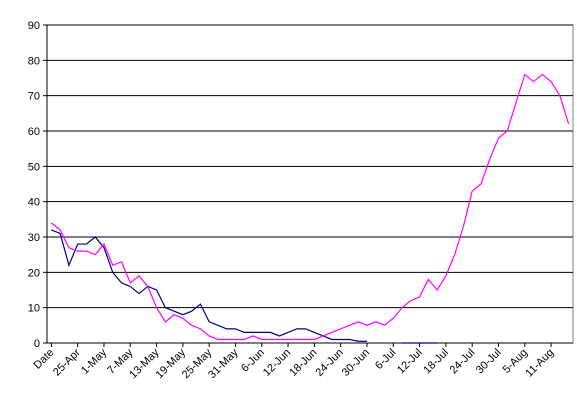 The height and width of the screenshot is (413, 577). I want to click on x-tick-label: 24-Jun, so click(330, 363).